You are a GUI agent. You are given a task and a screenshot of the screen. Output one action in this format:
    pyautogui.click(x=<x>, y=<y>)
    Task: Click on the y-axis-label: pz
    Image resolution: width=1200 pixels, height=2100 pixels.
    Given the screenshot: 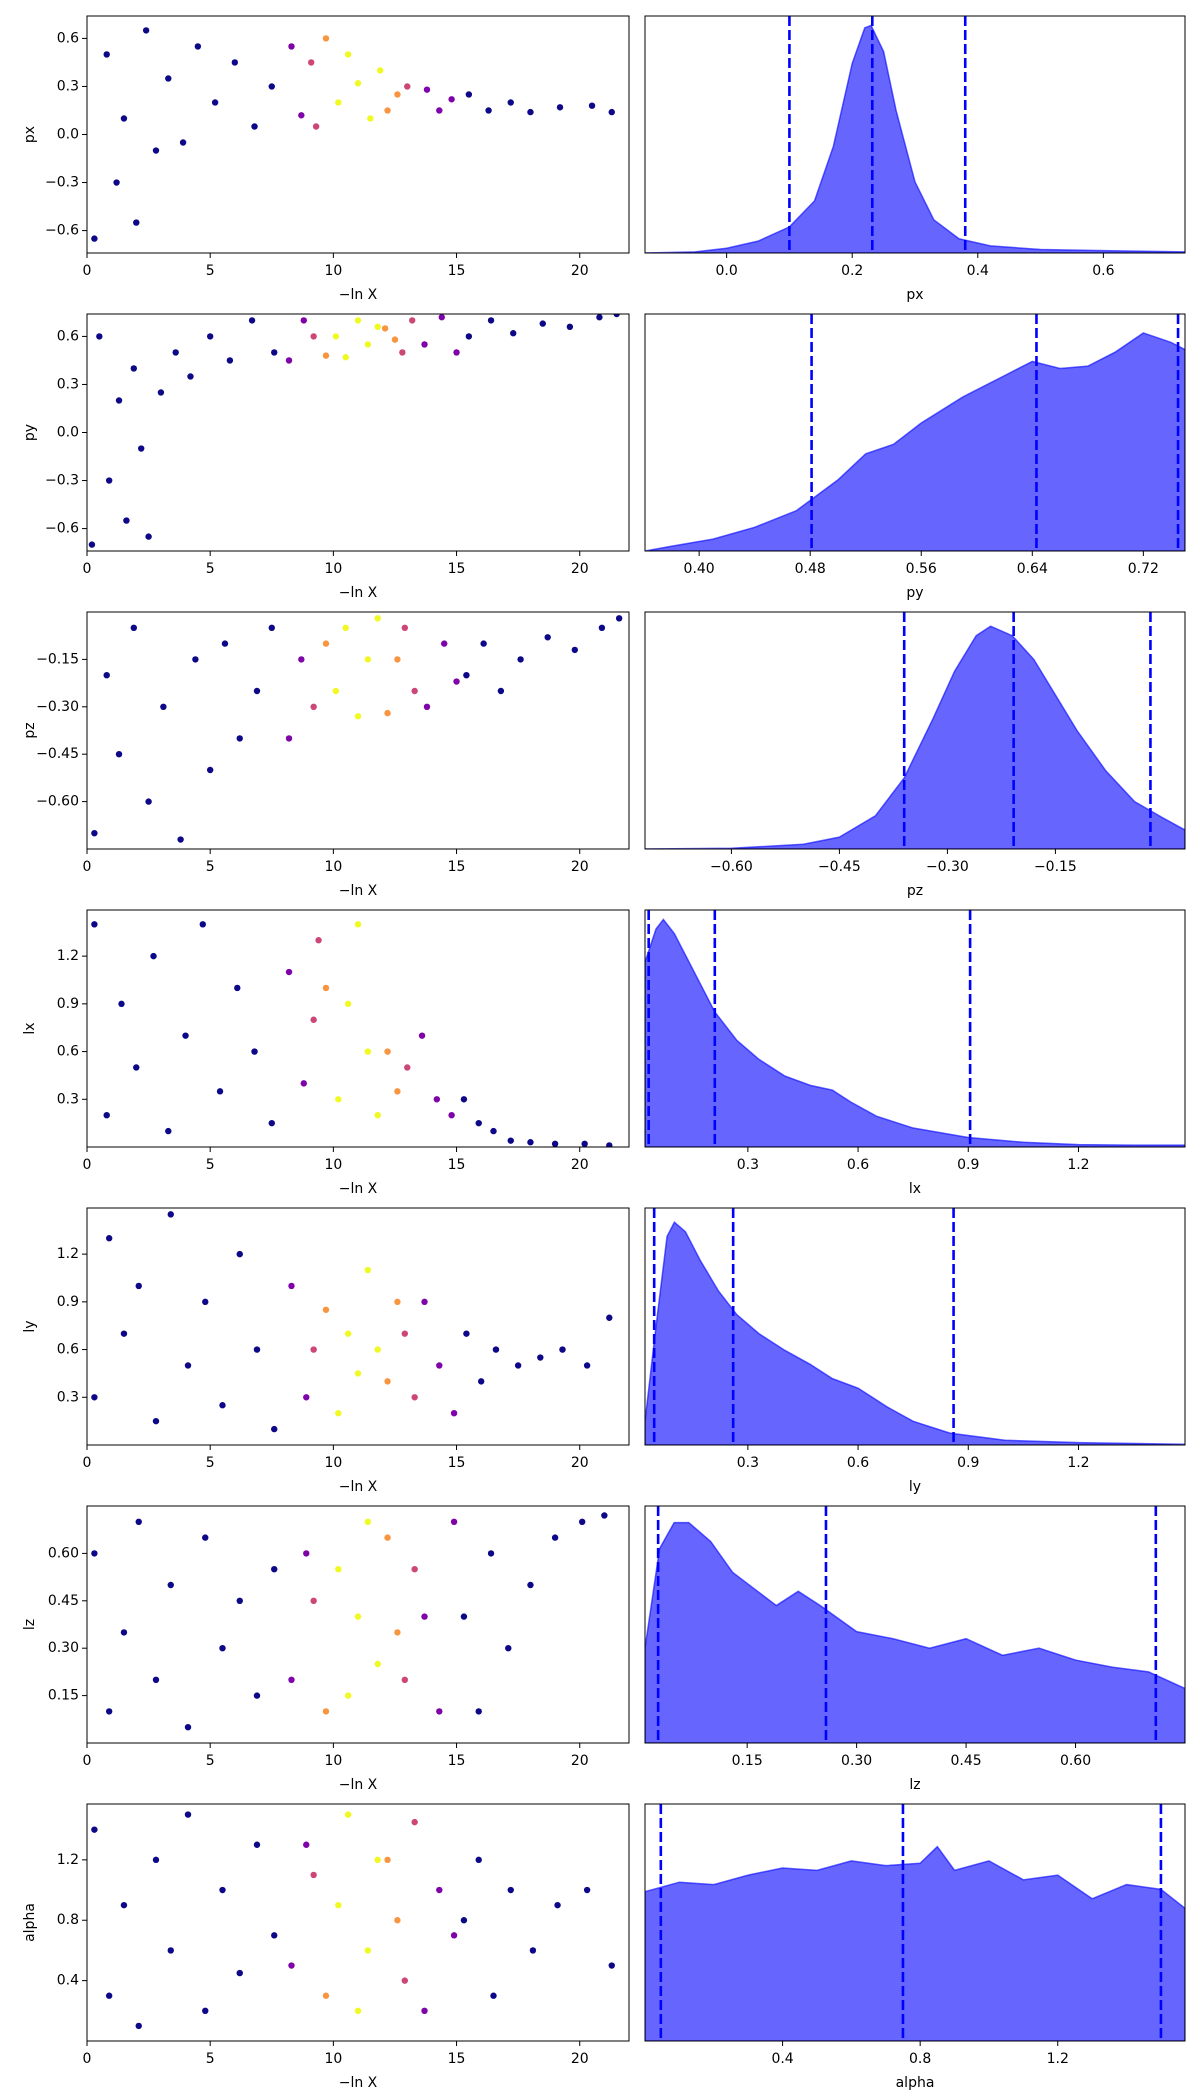 What is the action you would take?
    pyautogui.click(x=30, y=730)
    